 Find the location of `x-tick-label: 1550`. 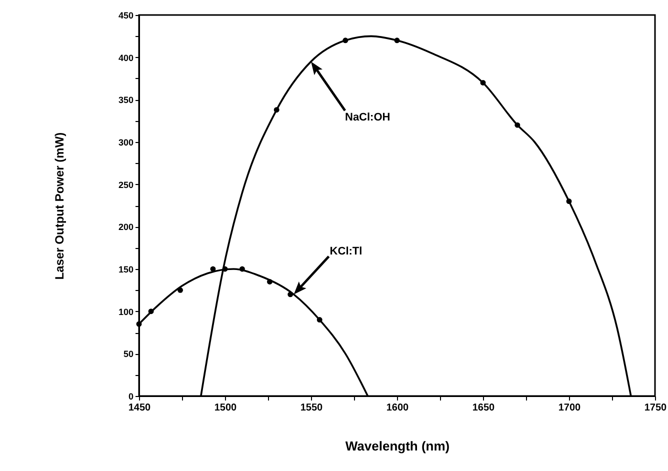

x-tick-label: 1550 is located at coordinates (312, 408).